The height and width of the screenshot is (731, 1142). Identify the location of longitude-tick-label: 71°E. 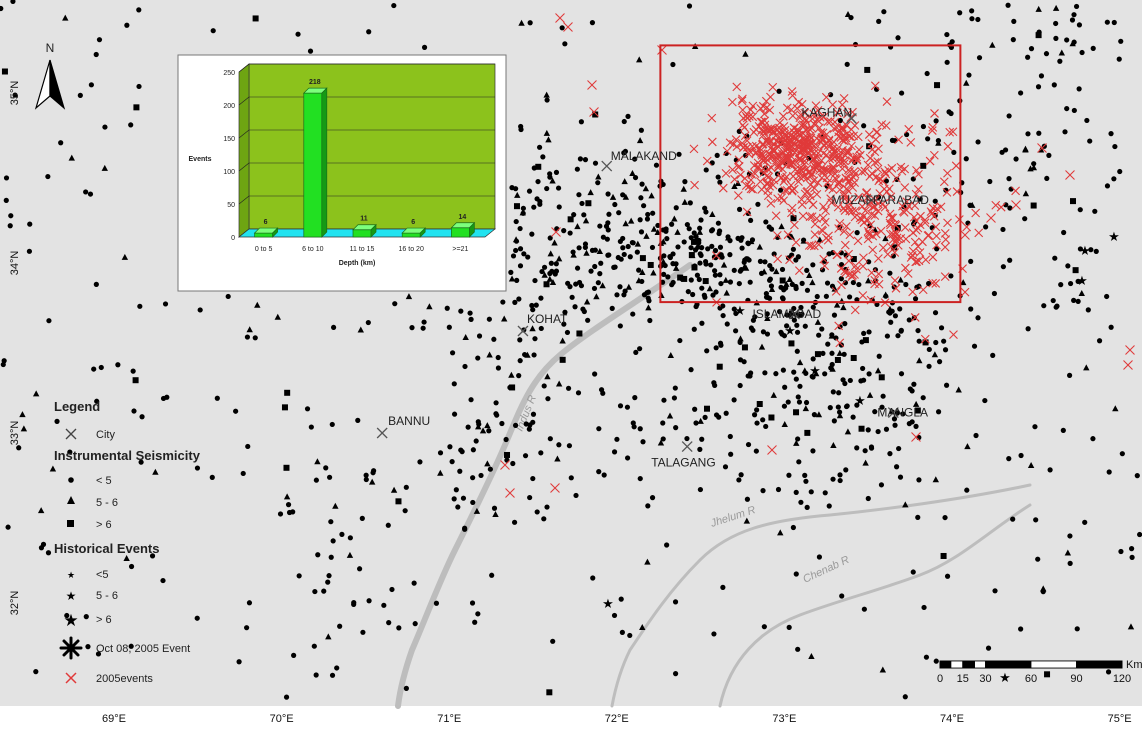
(449, 719).